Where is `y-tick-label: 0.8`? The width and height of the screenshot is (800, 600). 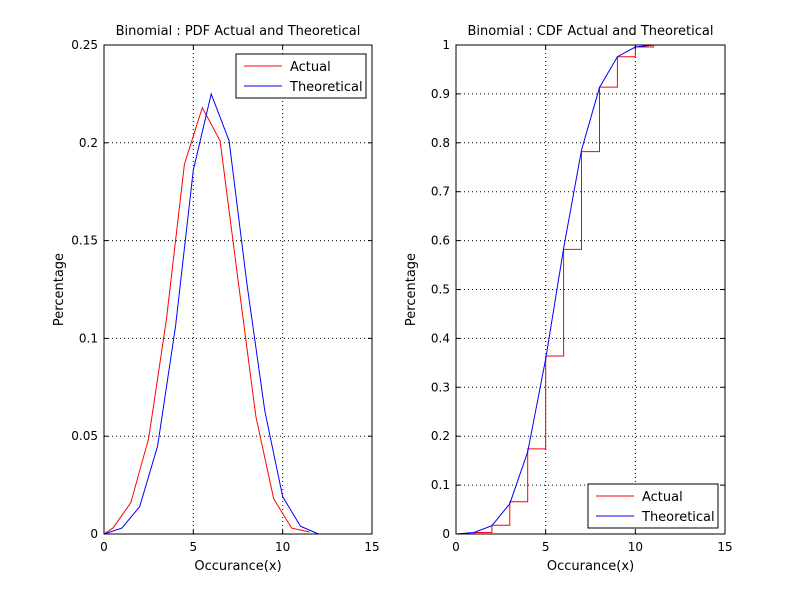
y-tick-label: 0.8 is located at coordinates (440, 143).